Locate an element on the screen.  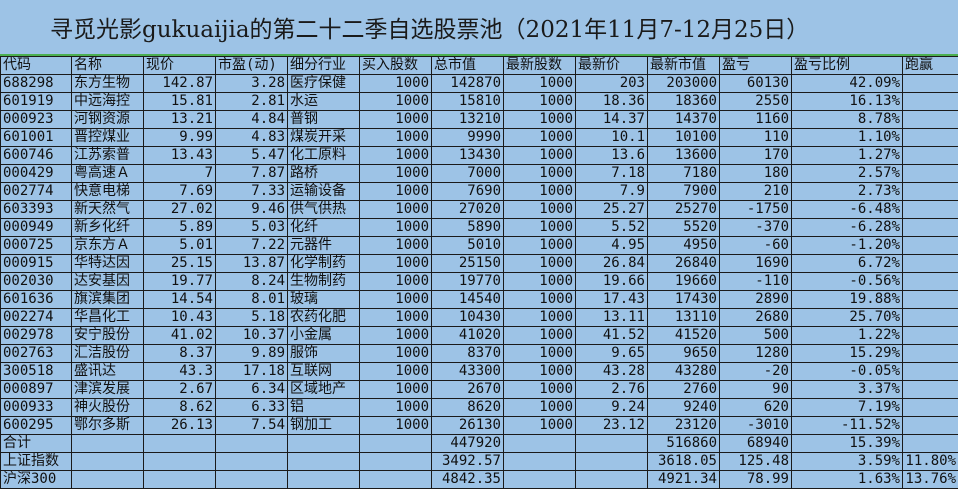
cell-total-value: 25150 is located at coordinates (467, 263).